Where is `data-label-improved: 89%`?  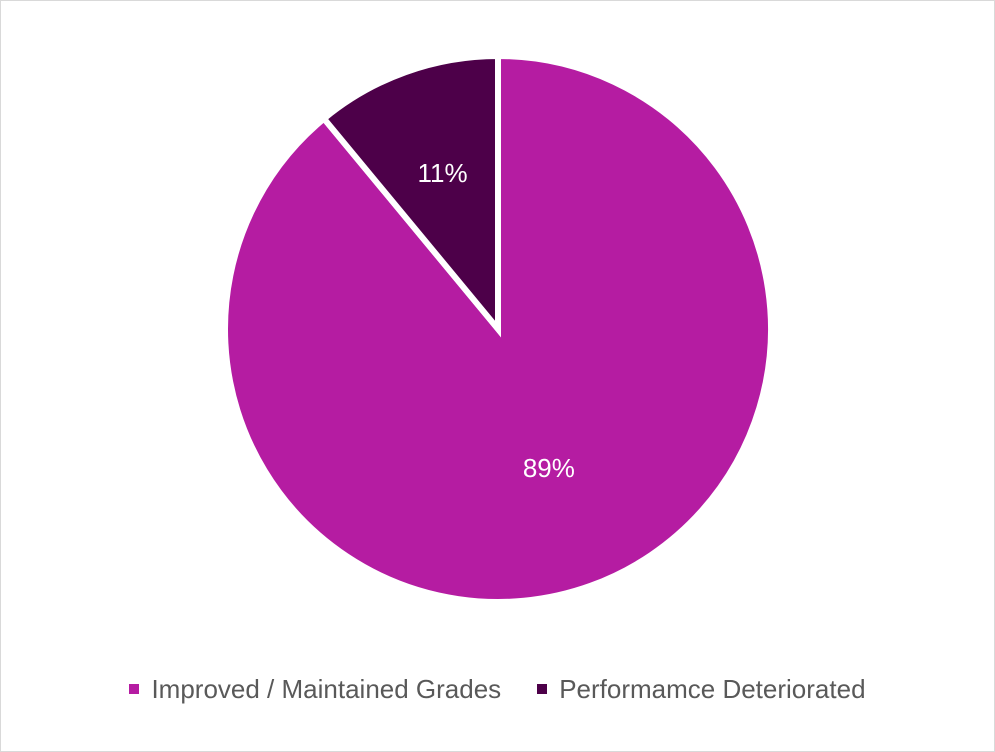 data-label-improved: 89% is located at coordinates (549, 468).